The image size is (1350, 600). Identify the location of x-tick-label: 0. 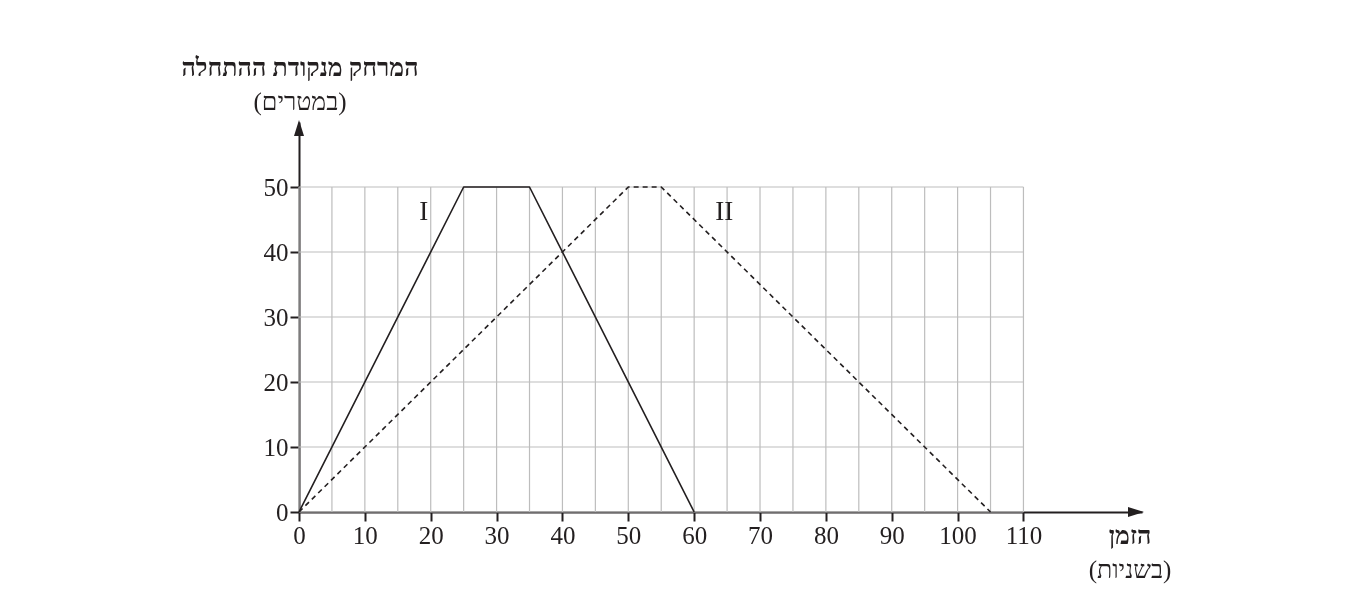
(299, 535).